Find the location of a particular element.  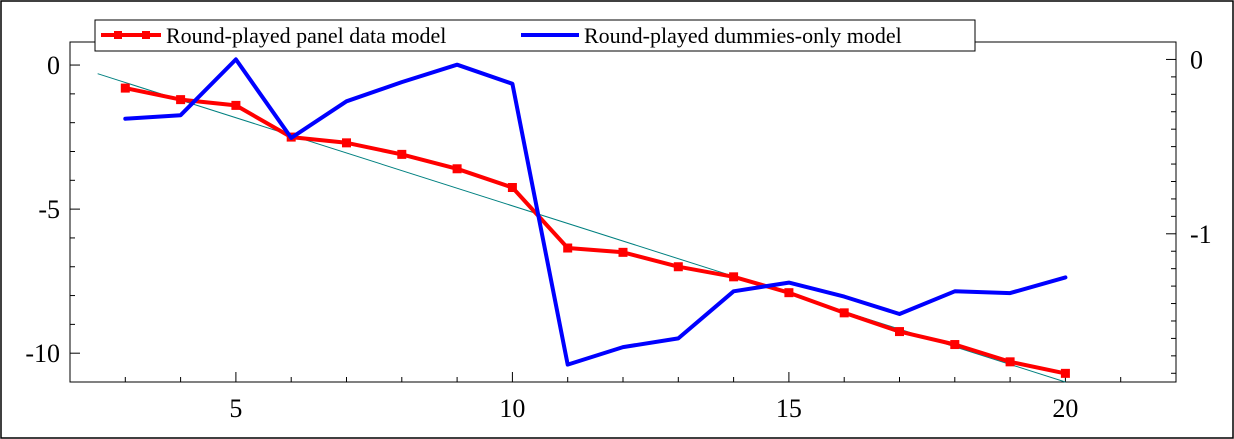

y-left-tick-label: 0 is located at coordinates (53, 65).